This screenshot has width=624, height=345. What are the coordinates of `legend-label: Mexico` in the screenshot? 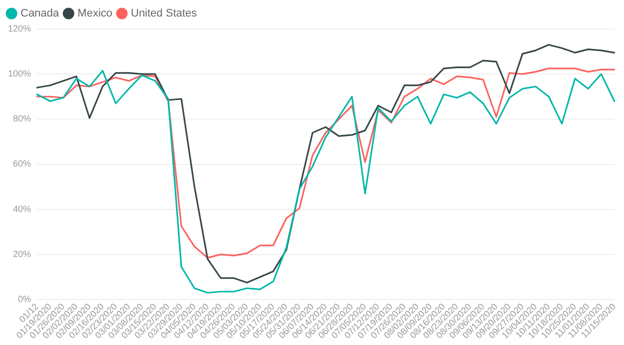 It's located at (95, 14).